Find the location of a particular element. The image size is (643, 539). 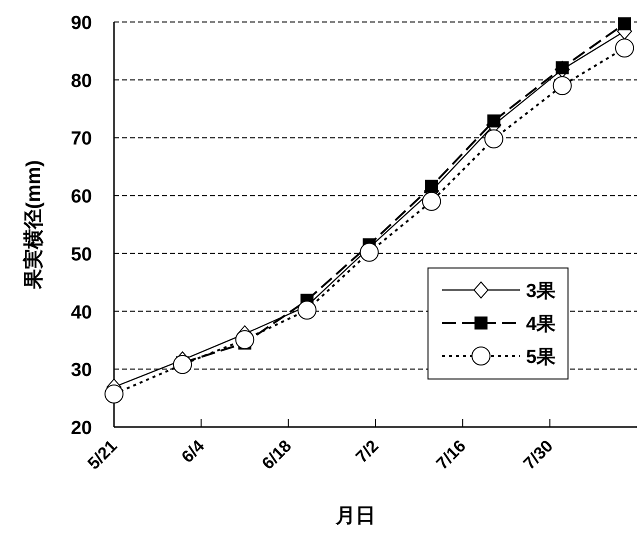

x-tick-label: 6/4 is located at coordinates (193, 451).